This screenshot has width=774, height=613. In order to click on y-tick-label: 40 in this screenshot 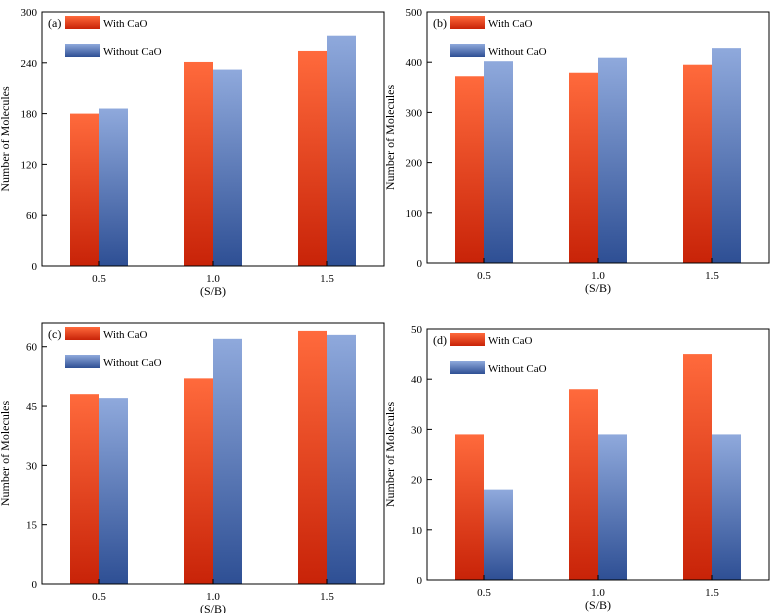, I will do `click(417, 380)`.